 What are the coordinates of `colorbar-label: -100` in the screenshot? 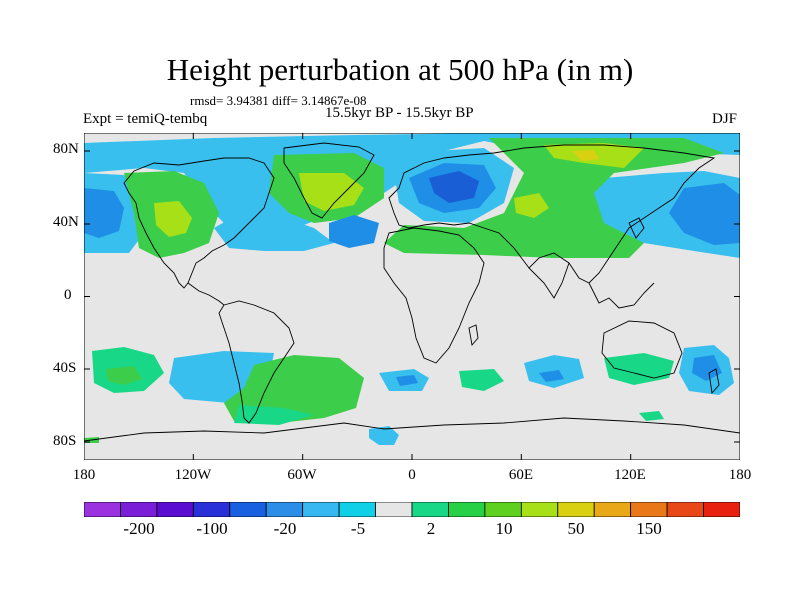 It's located at (212, 528).